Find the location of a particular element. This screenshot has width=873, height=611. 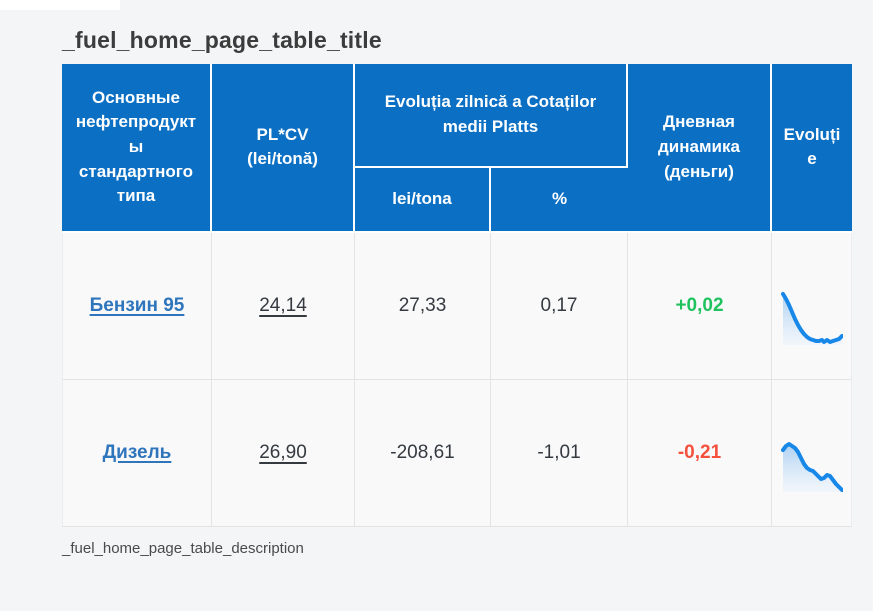

header-evolution-chart: Evoluție is located at coordinates (812, 148).